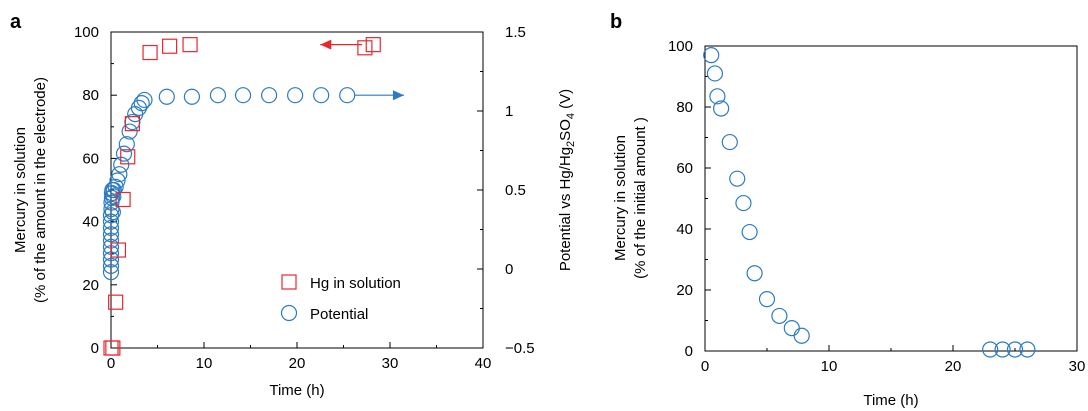 This screenshot has height=411, width=1088. What do you see at coordinates (340, 298) in the screenshot?
I see `chart-a-legend: Hg in solution Potential` at bounding box center [340, 298].